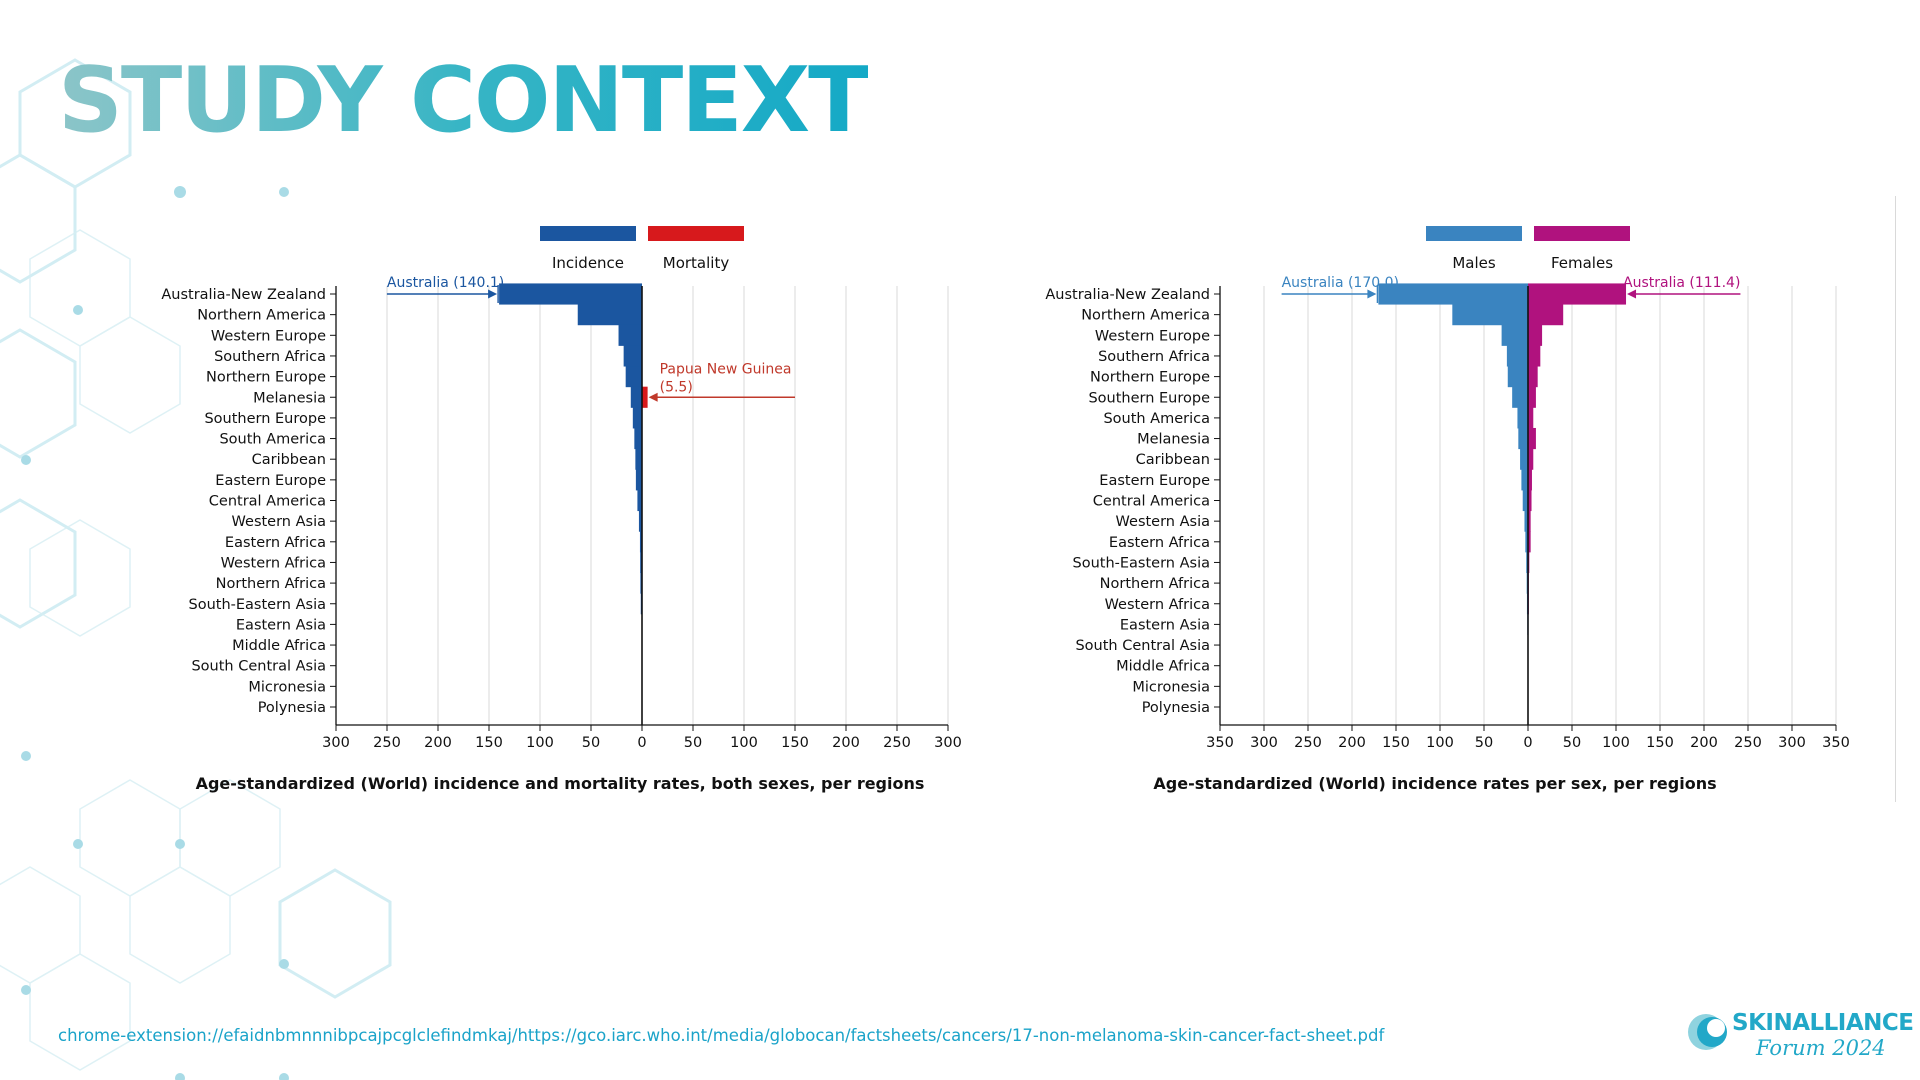  What do you see at coordinates (270, 481) in the screenshot?
I see `category-label: Eastern Europe` at bounding box center [270, 481].